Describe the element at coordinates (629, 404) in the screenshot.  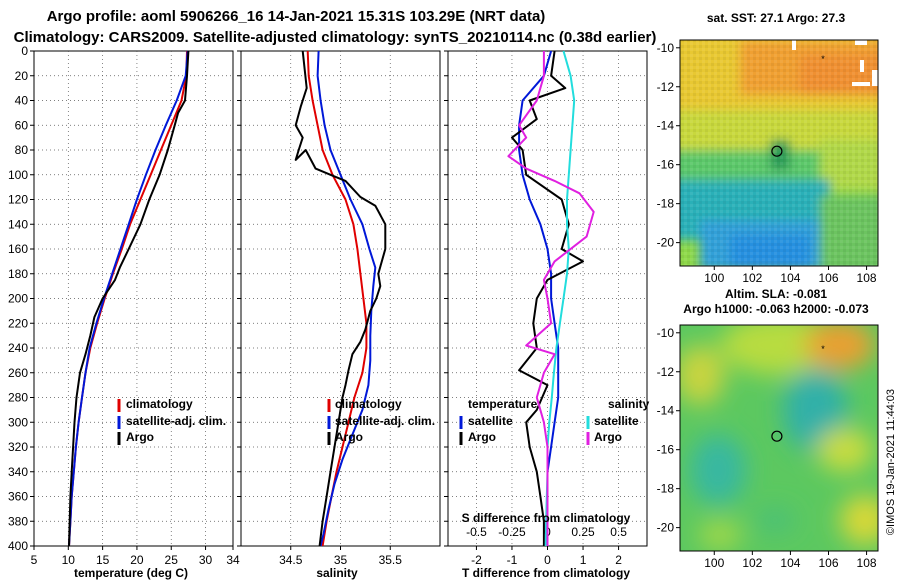
I see `legend-salinity-title: salinity` at that location.